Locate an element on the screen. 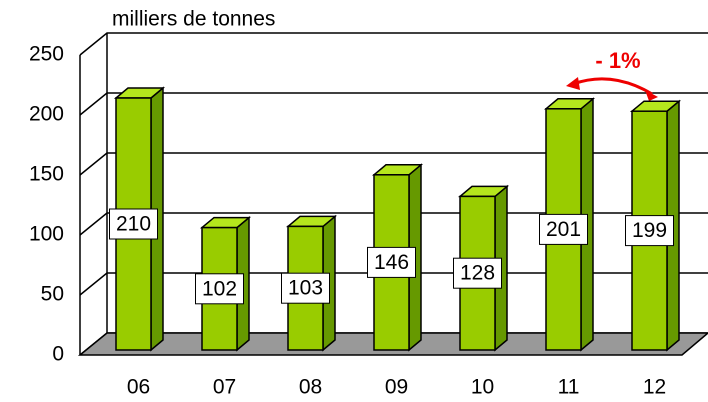 Image resolution: width=708 pixels, height=402 pixels. value-label: 102 is located at coordinates (219, 288).